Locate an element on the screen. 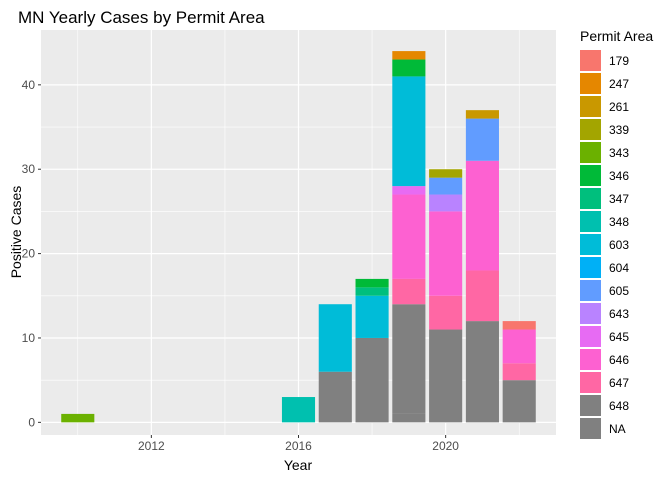  legend-label-646: 646 is located at coordinates (619, 360).